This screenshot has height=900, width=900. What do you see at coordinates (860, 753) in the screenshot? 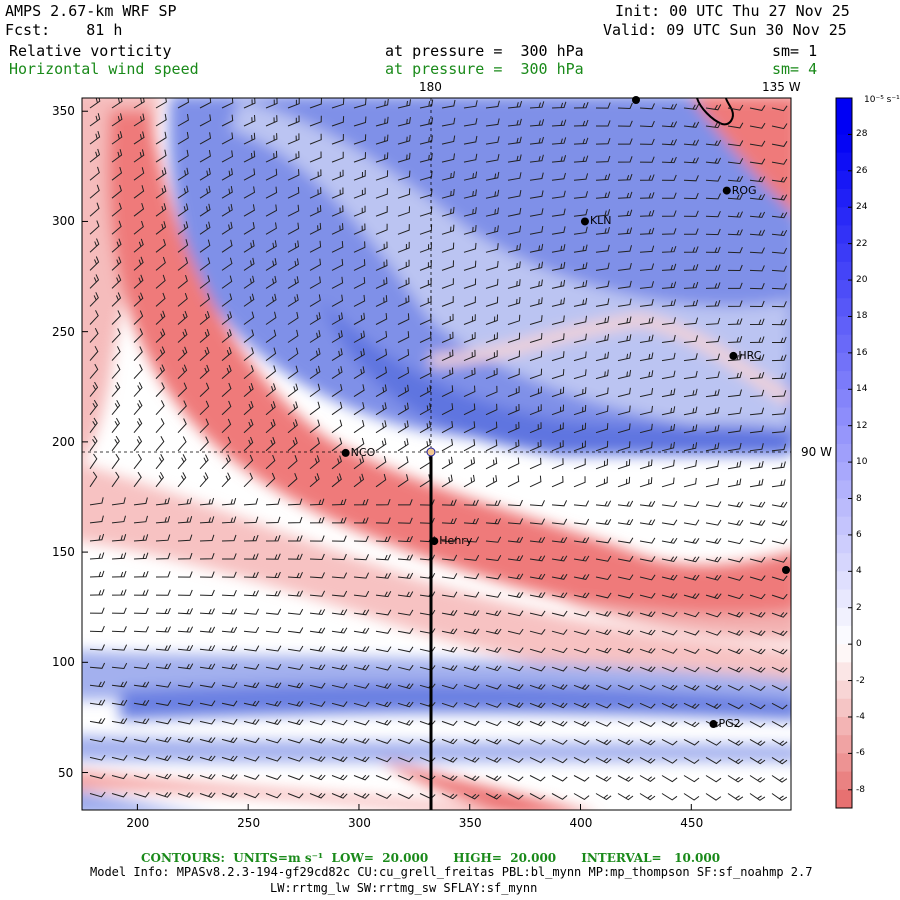
I see `colorbar-tick-label: -6` at bounding box center [860, 753].